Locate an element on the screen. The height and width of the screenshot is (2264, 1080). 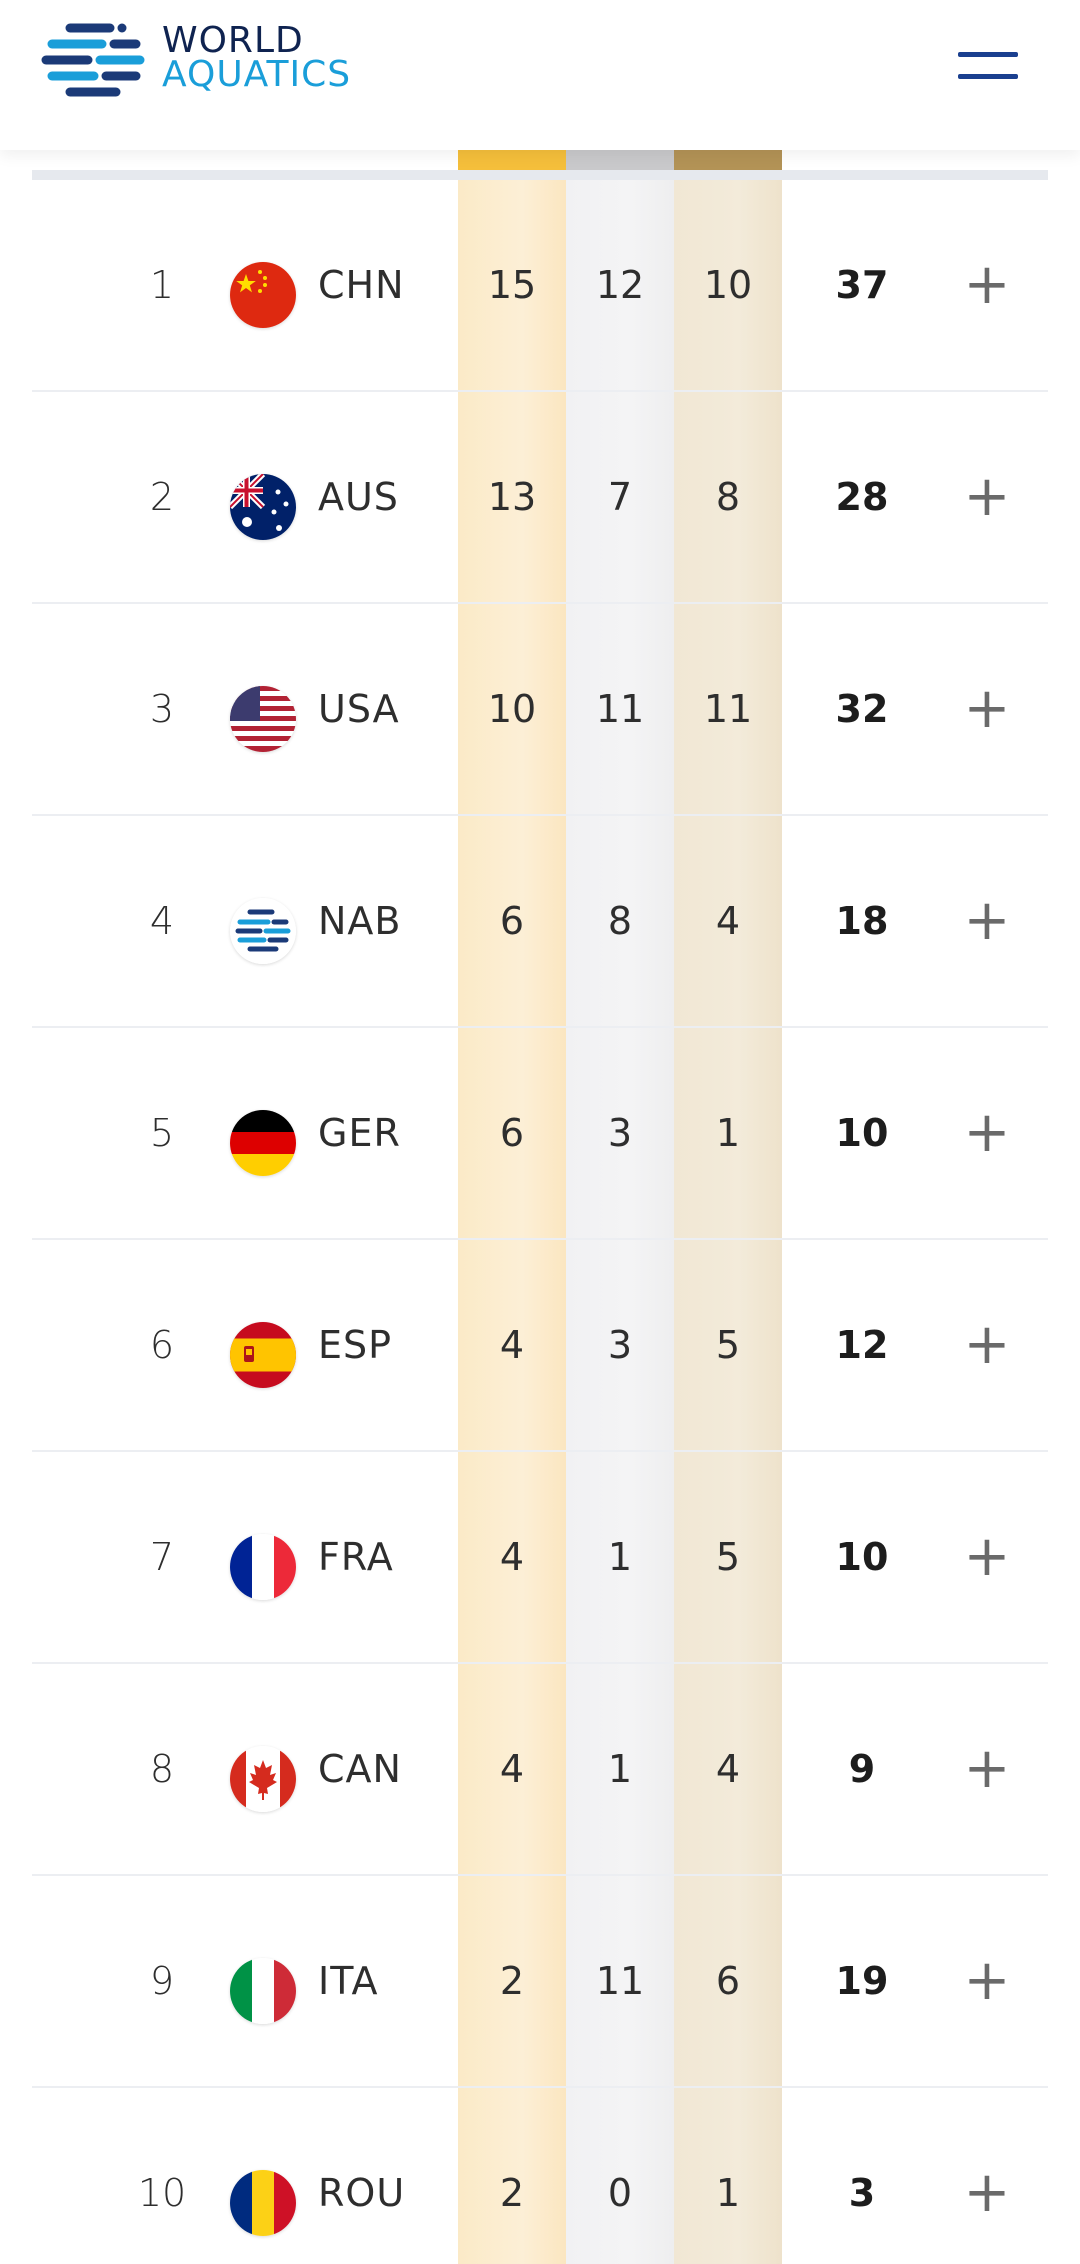
table-row: 4 NAB 6 8 4 18 + is located at coordinates (540, 922).